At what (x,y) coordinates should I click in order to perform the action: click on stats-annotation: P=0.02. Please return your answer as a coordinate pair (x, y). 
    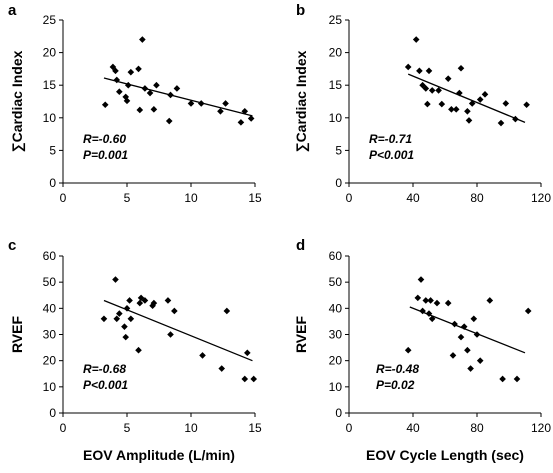
    Looking at the image, I should click on (395, 385).